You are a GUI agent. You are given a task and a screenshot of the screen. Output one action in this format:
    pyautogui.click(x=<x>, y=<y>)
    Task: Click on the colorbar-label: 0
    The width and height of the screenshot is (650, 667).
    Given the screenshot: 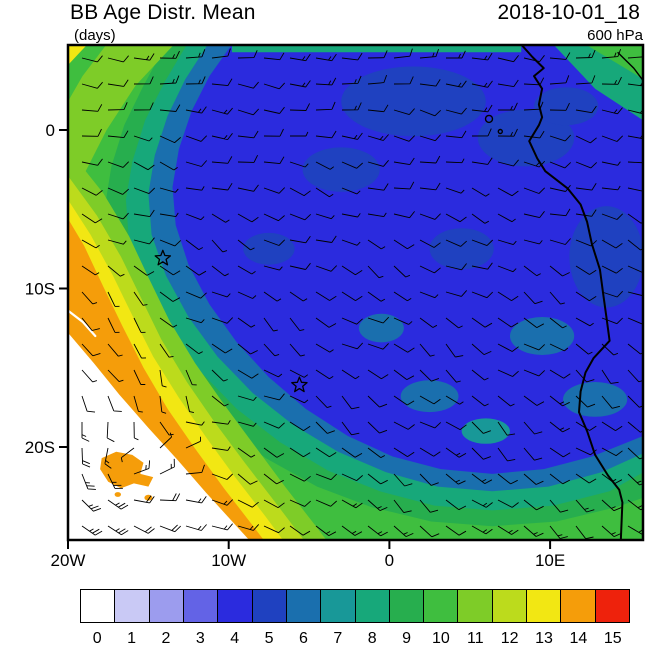 What is the action you would take?
    pyautogui.click(x=97, y=638)
    